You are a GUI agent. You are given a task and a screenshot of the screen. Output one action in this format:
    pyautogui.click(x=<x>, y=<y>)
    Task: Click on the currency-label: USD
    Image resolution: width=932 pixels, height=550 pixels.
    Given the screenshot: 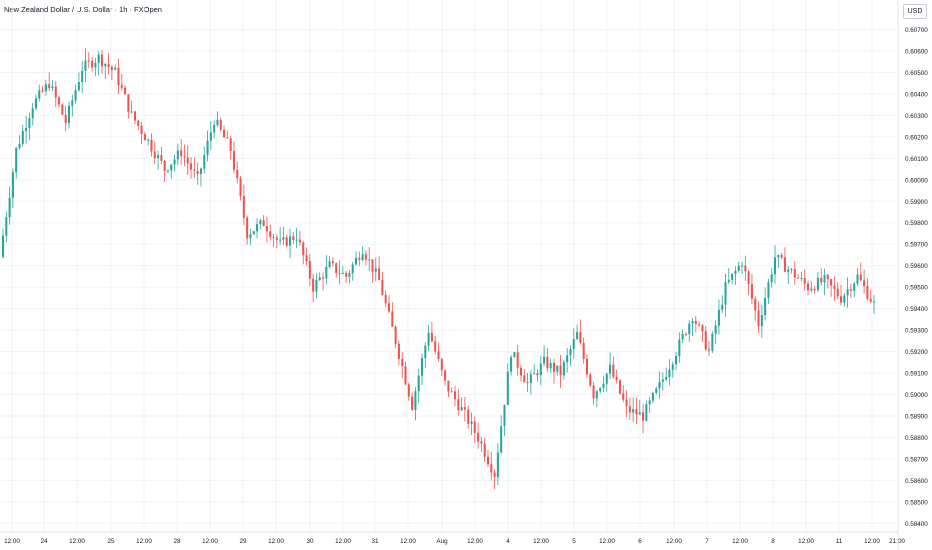 What is the action you would take?
    pyautogui.click(x=915, y=11)
    